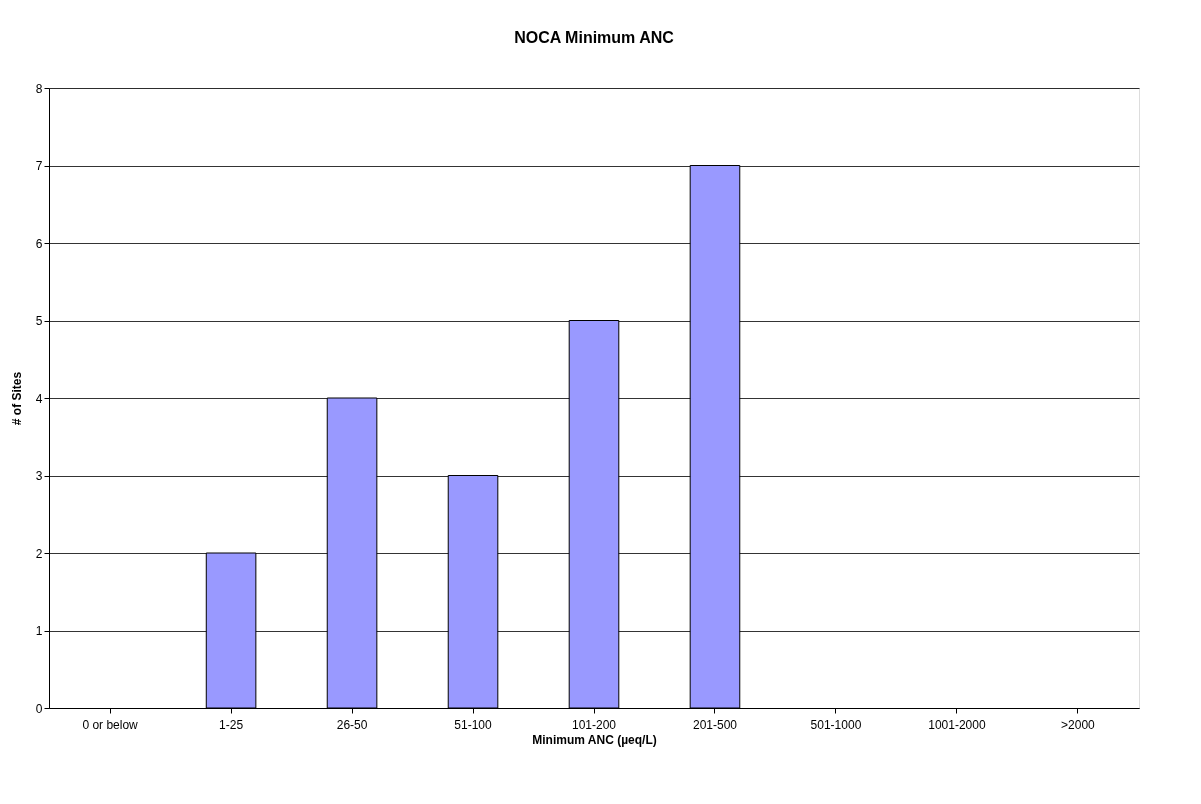 This screenshot has height=804, width=1201. What do you see at coordinates (39, 476) in the screenshot?
I see `y-tick-label: 3` at bounding box center [39, 476].